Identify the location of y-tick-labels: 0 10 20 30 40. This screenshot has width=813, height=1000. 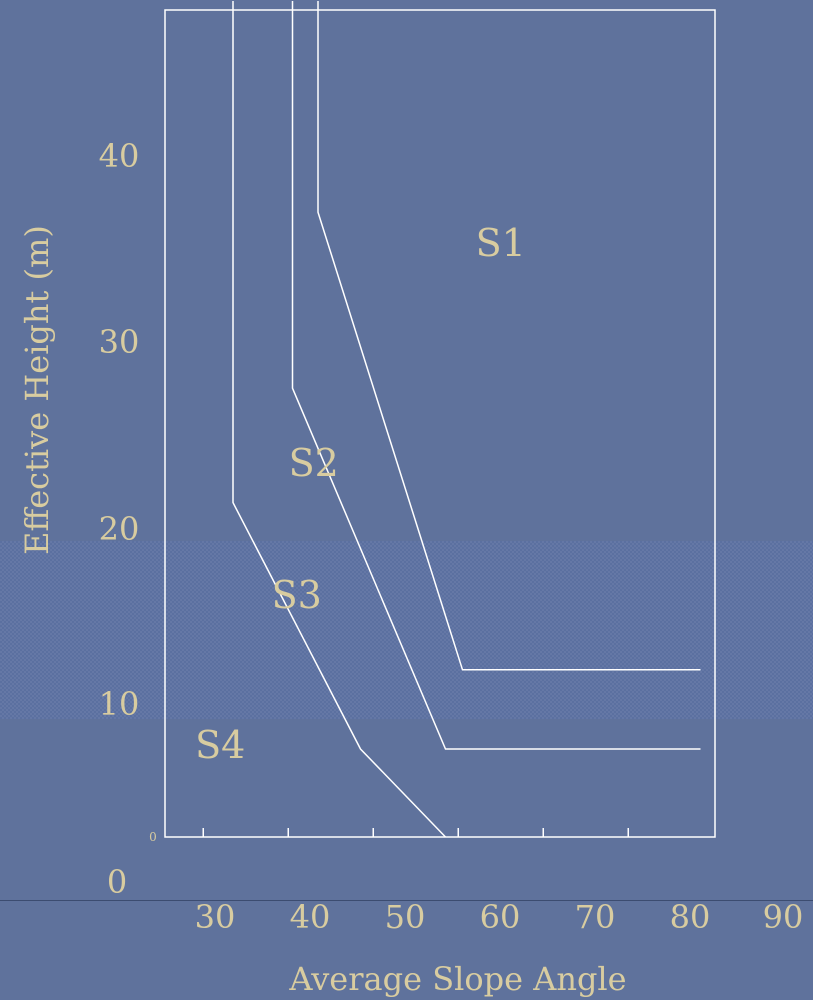
(119, 519).